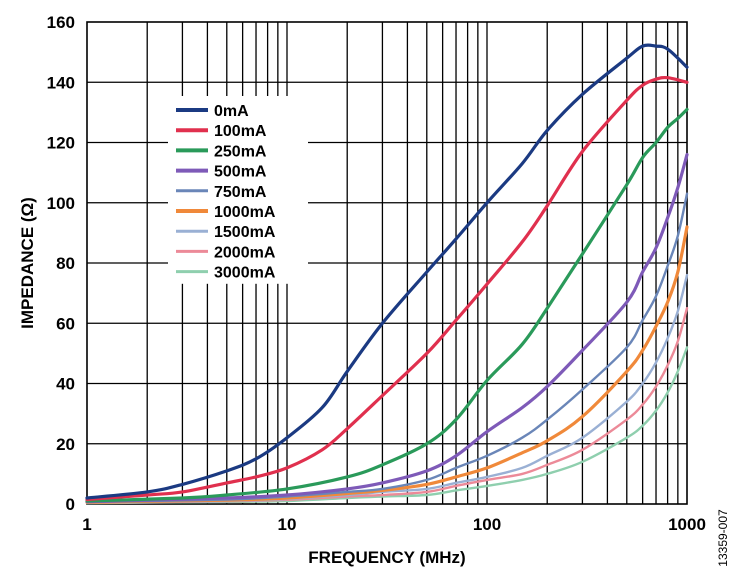 This screenshot has width=737, height=577. I want to click on y-tick-label: 100, so click(61, 203).